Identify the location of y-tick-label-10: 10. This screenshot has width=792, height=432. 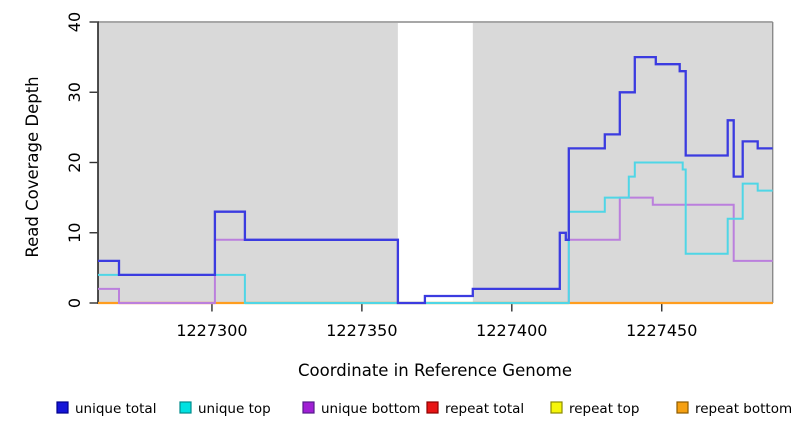
(74, 233).